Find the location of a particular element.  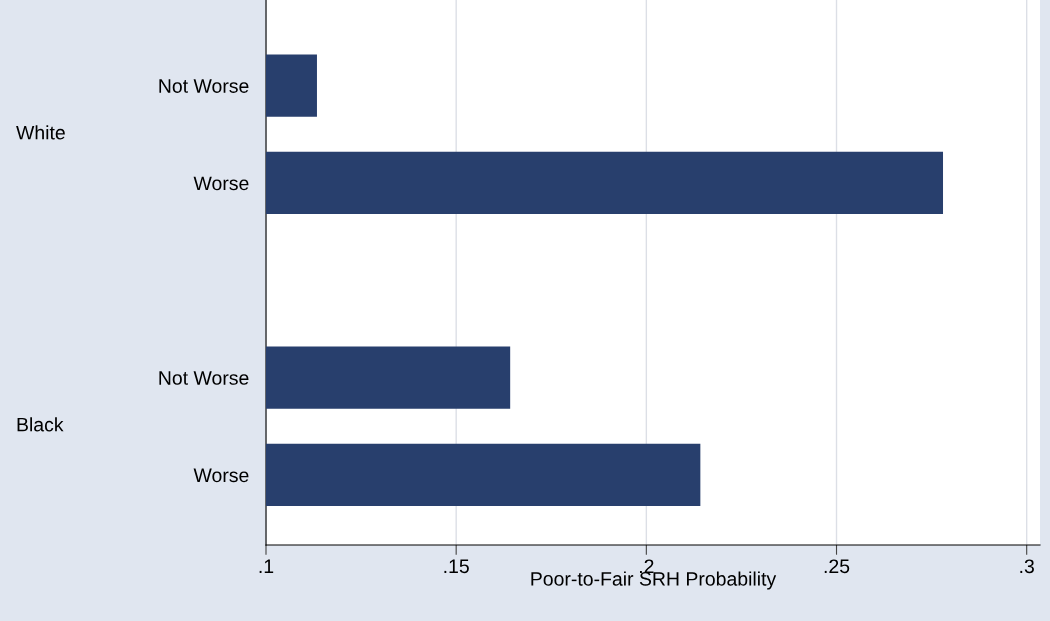

x-tick-label: .3 is located at coordinates (1027, 566).